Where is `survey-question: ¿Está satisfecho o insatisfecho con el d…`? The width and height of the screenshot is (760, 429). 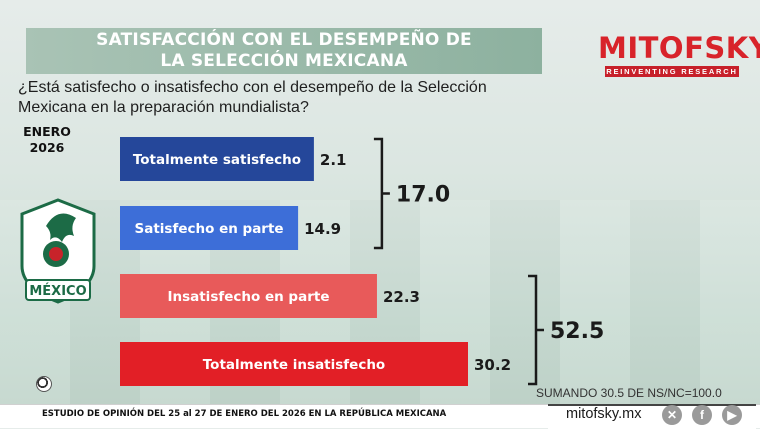 survey-question: ¿Está satisfecho o insatisfecho con el d… is located at coordinates (252, 97).